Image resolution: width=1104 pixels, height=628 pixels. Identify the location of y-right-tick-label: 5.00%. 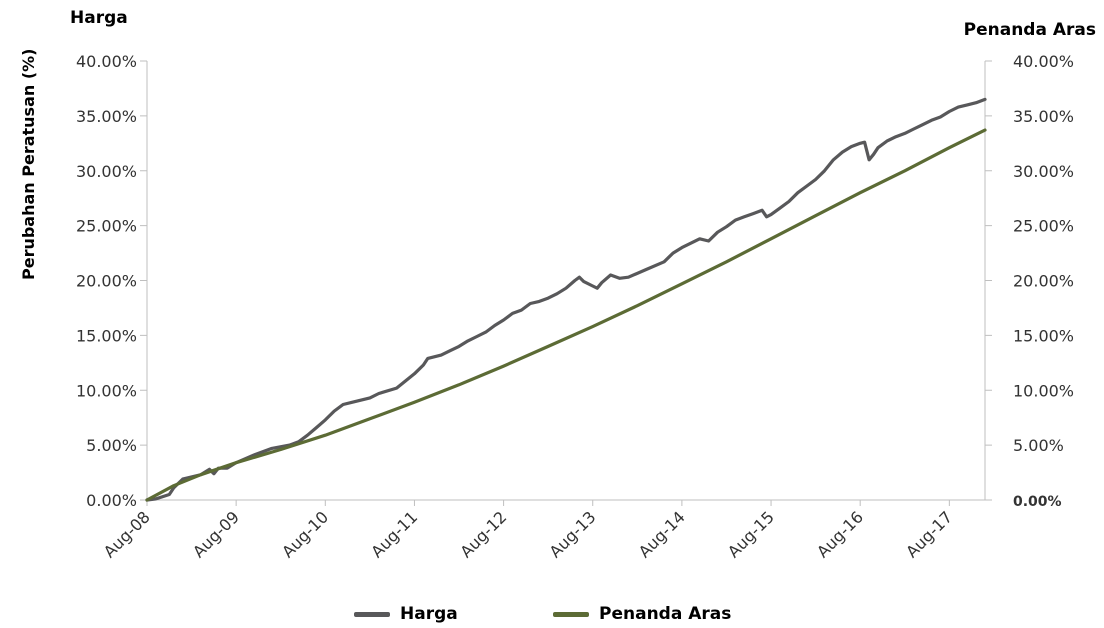
(1038, 445).